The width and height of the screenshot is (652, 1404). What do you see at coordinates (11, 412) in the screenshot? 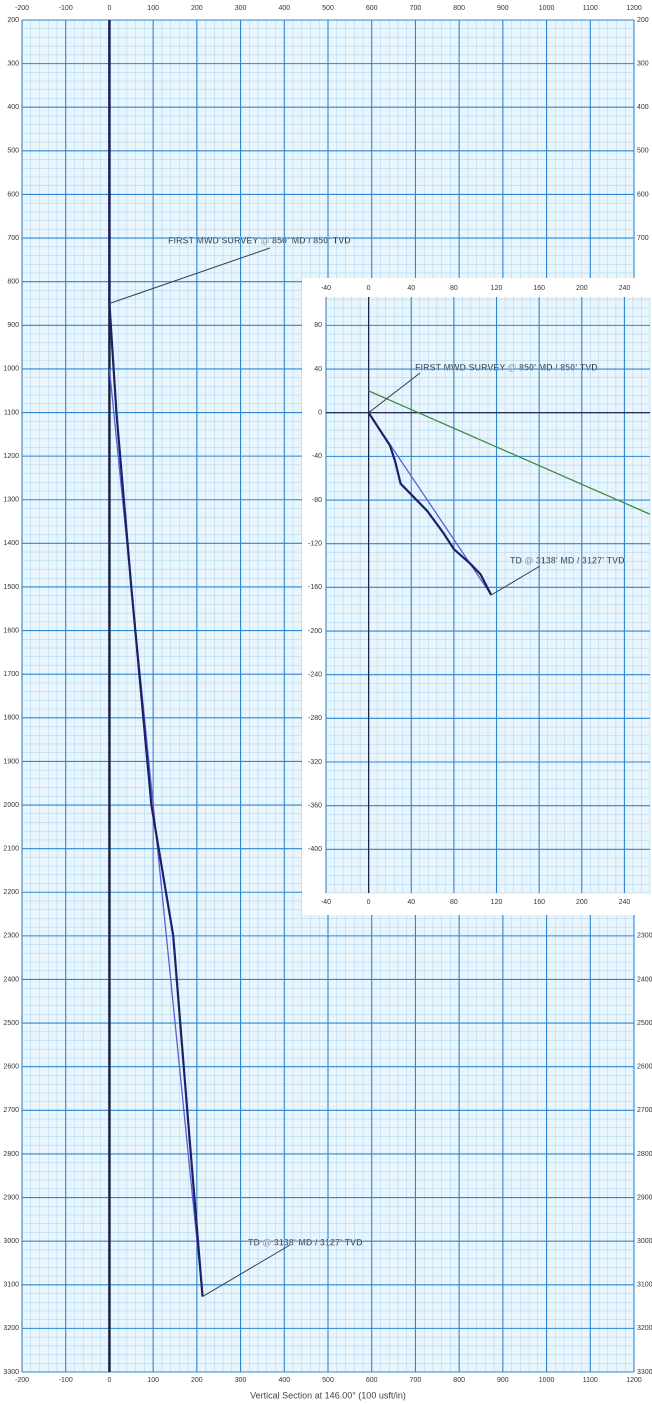
I see `y-tick-label: 1100` at bounding box center [11, 412].